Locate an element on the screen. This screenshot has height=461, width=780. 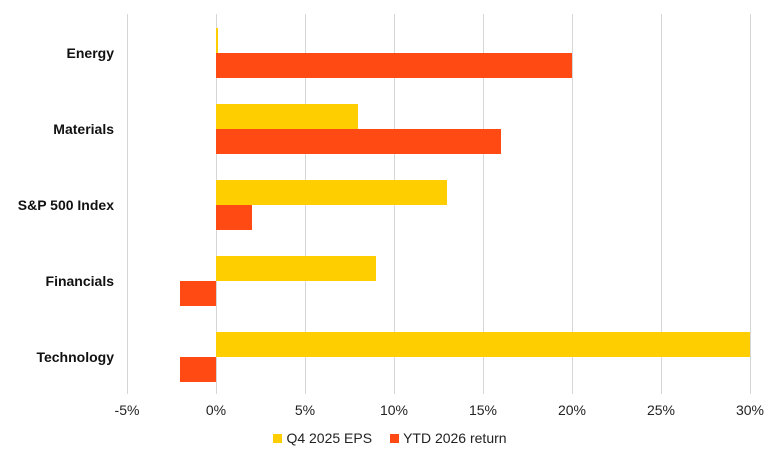
category-label: Materials is located at coordinates (83, 129).